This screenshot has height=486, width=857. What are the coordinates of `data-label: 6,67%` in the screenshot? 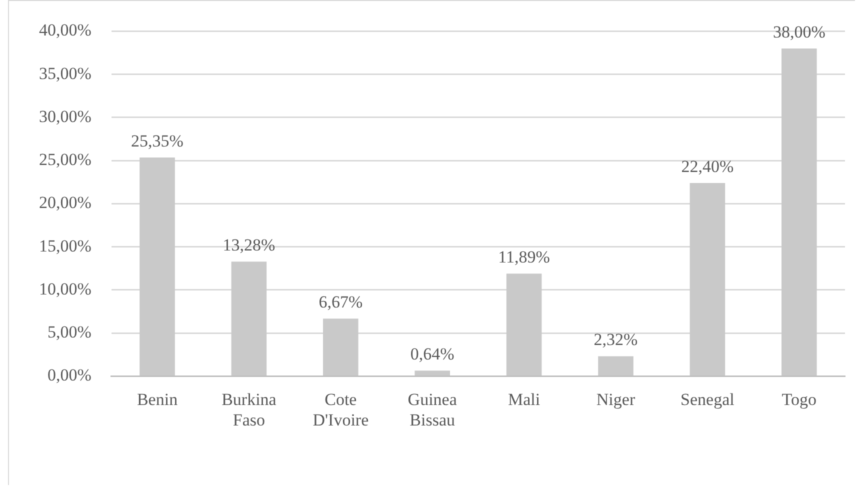 It's located at (340, 302).